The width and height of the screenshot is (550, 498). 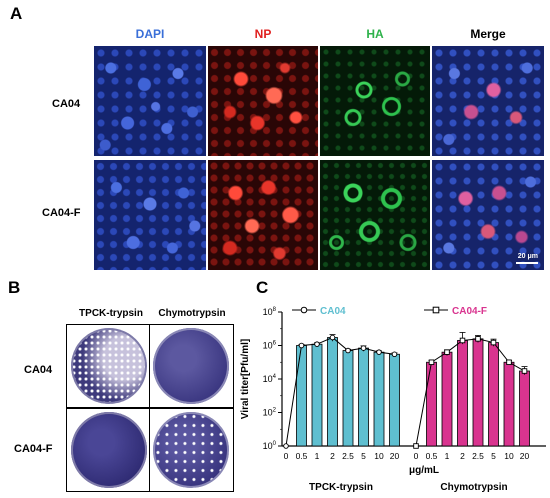 What do you see at coordinates (424, 470) in the screenshot?
I see `x-axis-unit-label: μg/mL` at bounding box center [424, 470].